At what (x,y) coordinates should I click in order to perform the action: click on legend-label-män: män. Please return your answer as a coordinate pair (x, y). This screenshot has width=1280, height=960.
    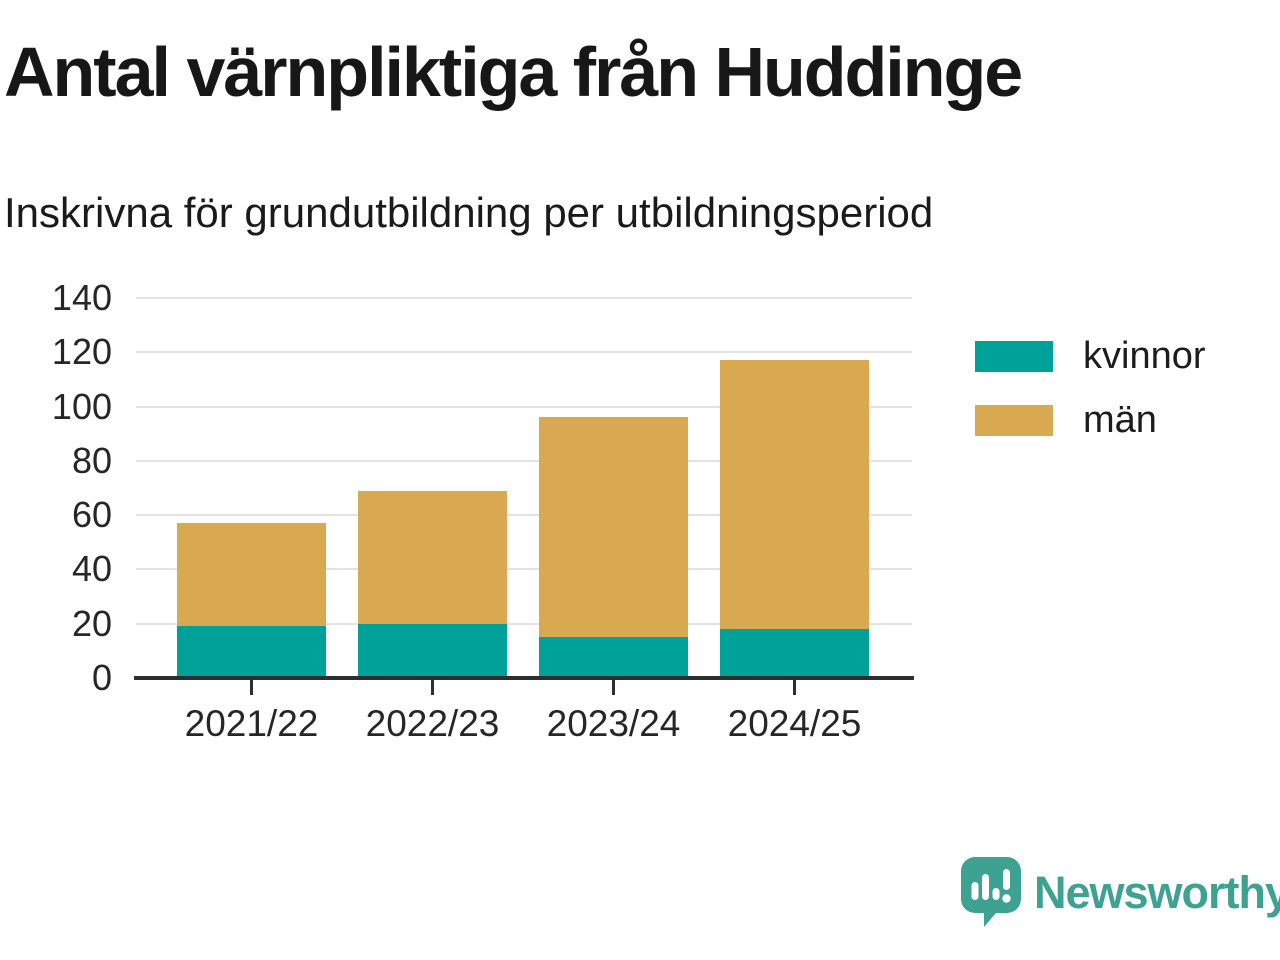
    Looking at the image, I should click on (1120, 420).